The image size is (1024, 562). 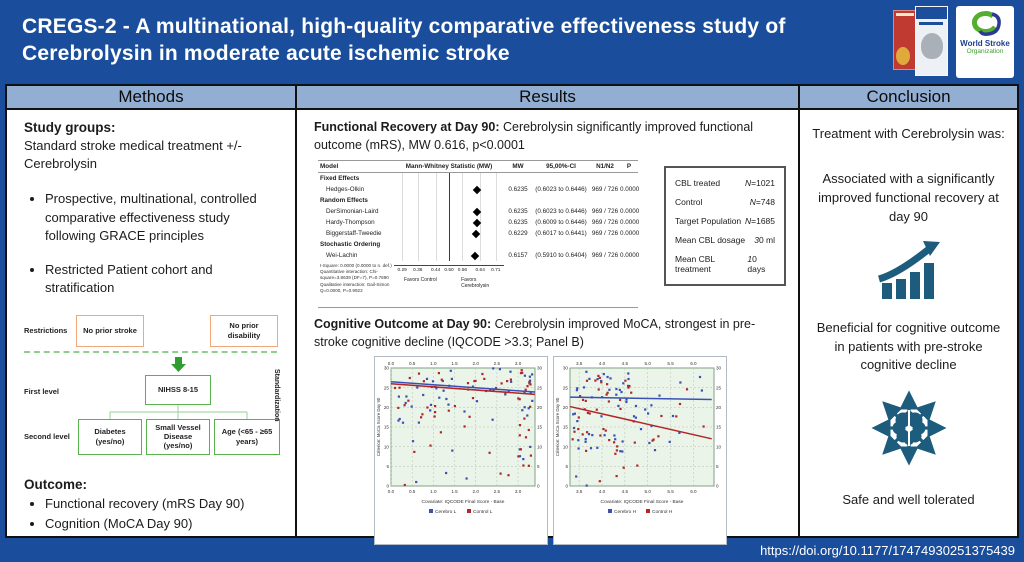 I want to click on conclusion-intro: Treatment with Cerebrolysin was:, so click(x=908, y=133).